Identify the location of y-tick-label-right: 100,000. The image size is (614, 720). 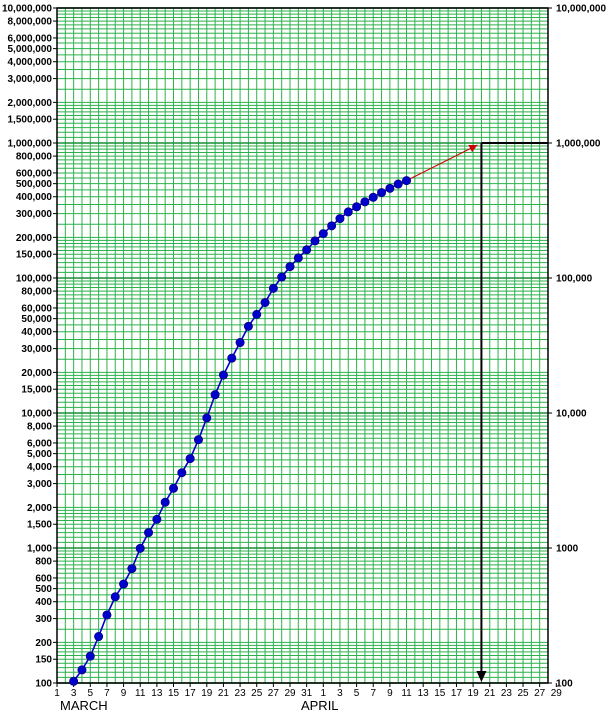
(574, 279).